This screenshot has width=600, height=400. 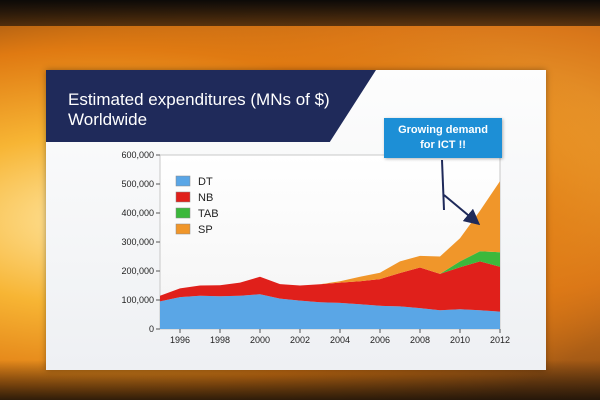 What do you see at coordinates (500, 340) in the screenshot?
I see `x-tick-label: 2012` at bounding box center [500, 340].